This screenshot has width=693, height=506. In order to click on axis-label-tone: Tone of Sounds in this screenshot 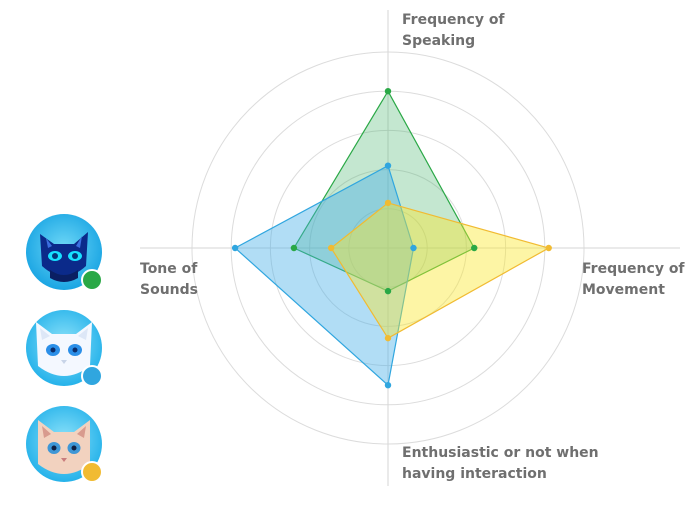, I will do `click(169, 279)`.